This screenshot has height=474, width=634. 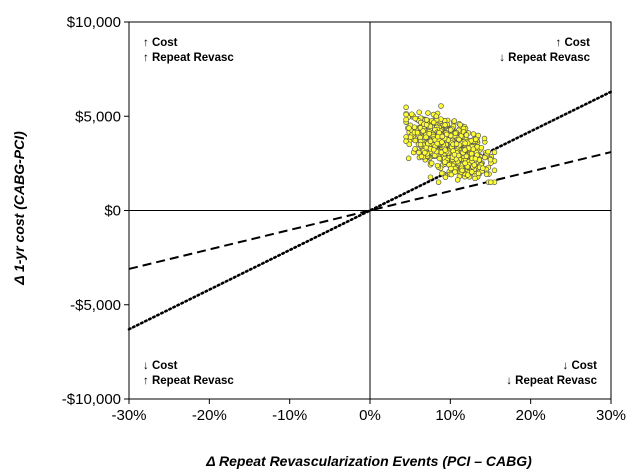 I want to click on quadrant-top-left-line2: ↑ Repeat Revasc, so click(x=188, y=58).